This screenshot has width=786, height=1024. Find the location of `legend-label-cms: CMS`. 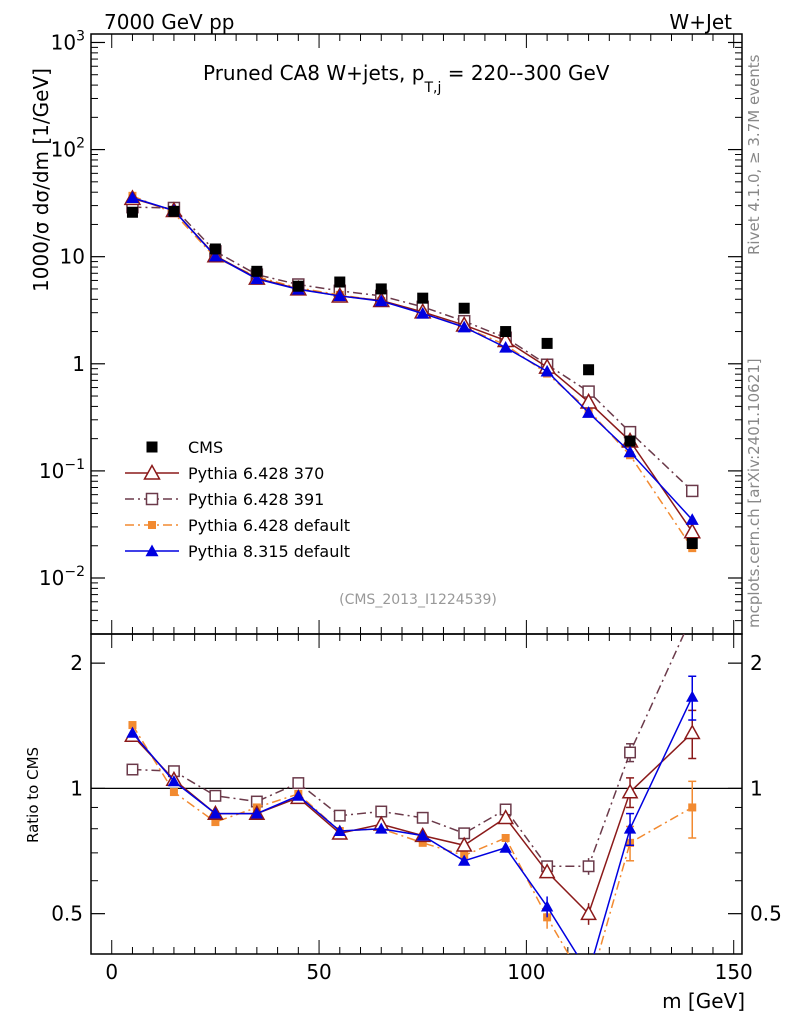

legend-label-cms: CMS is located at coordinates (205, 447).